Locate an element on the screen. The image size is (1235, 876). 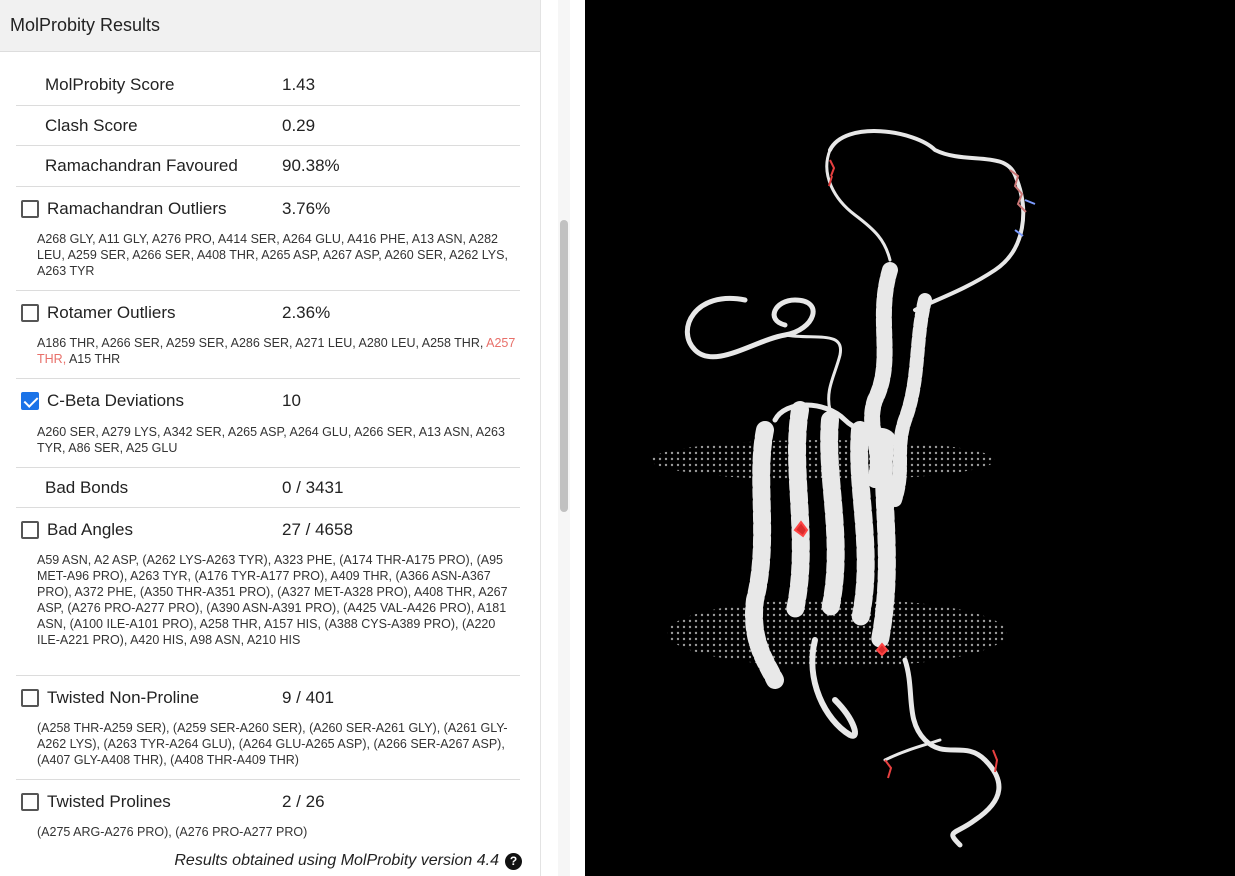
metric-label: Ramachandran Favoured is located at coordinates (141, 166).